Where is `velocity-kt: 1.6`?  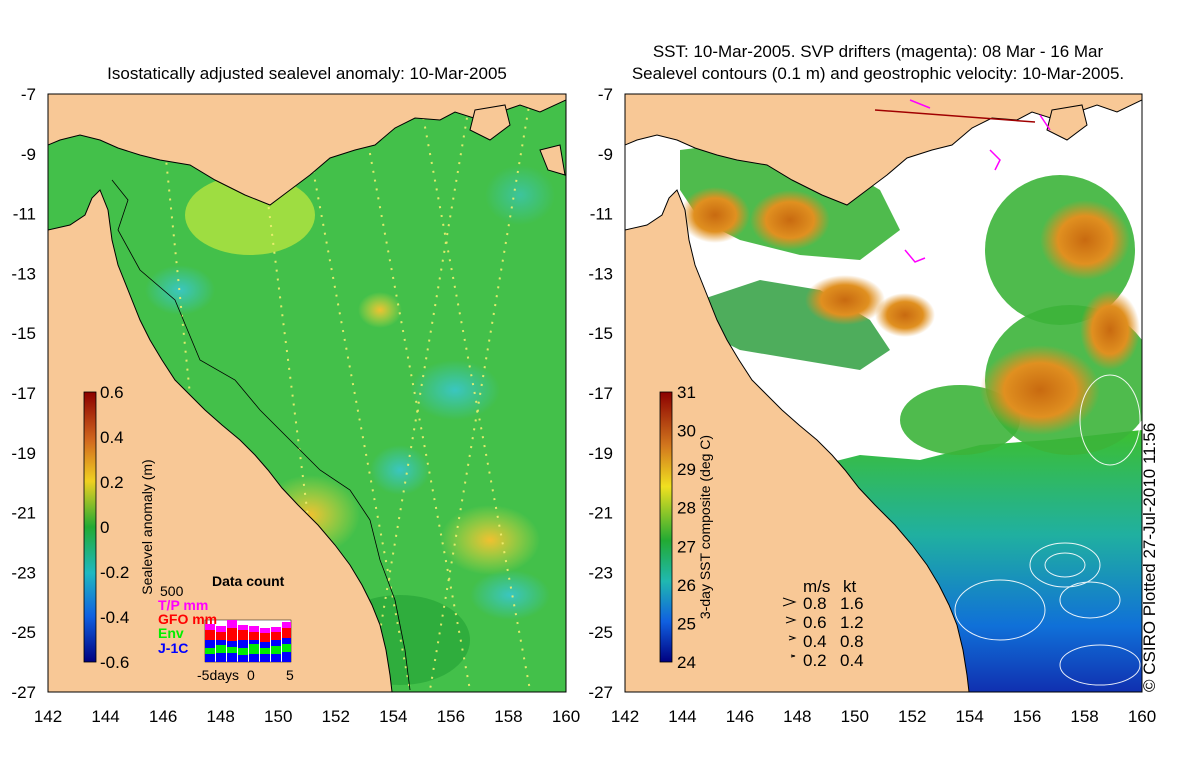 velocity-kt: 1.6 is located at coordinates (852, 603).